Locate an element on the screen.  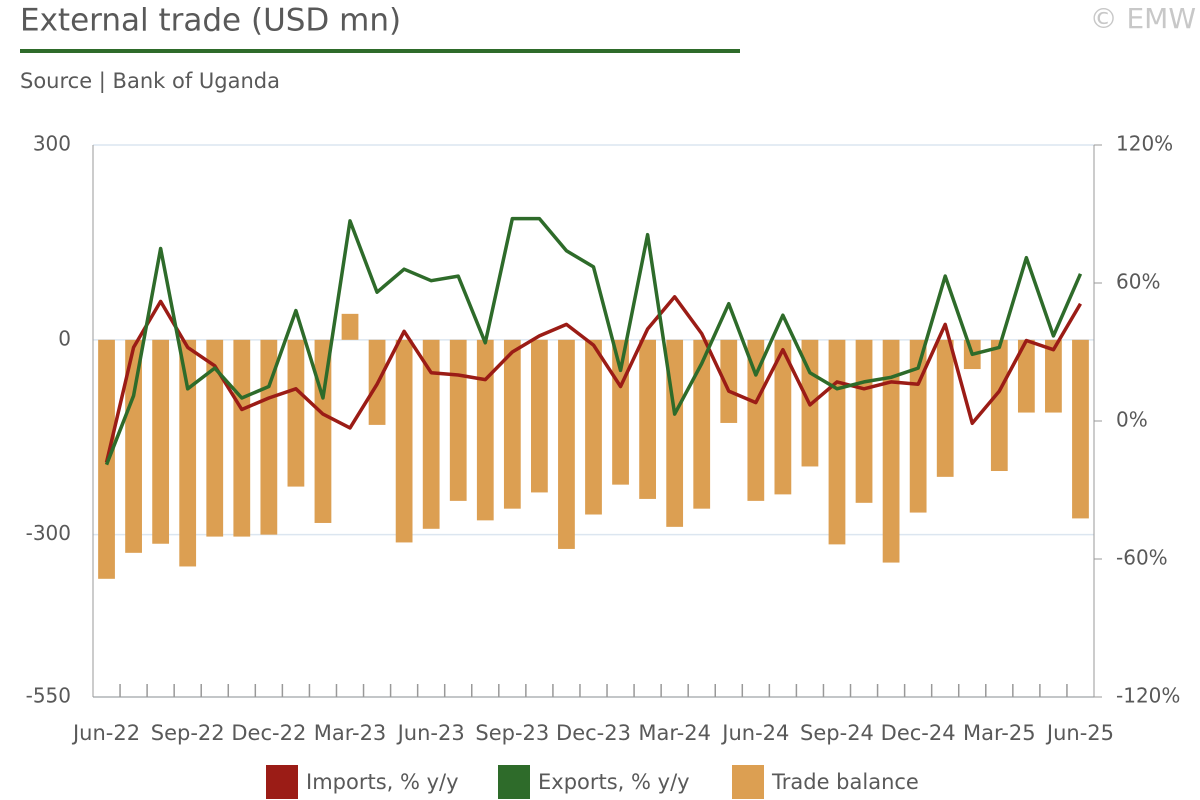
y2-tick-label: 0% is located at coordinates (1132, 420).